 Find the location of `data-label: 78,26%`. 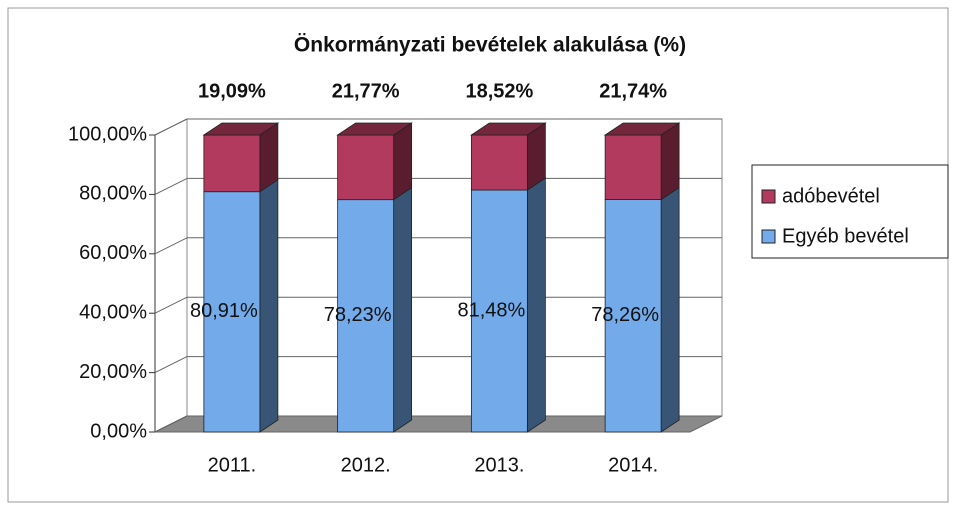

data-label: 78,26% is located at coordinates (625, 315).